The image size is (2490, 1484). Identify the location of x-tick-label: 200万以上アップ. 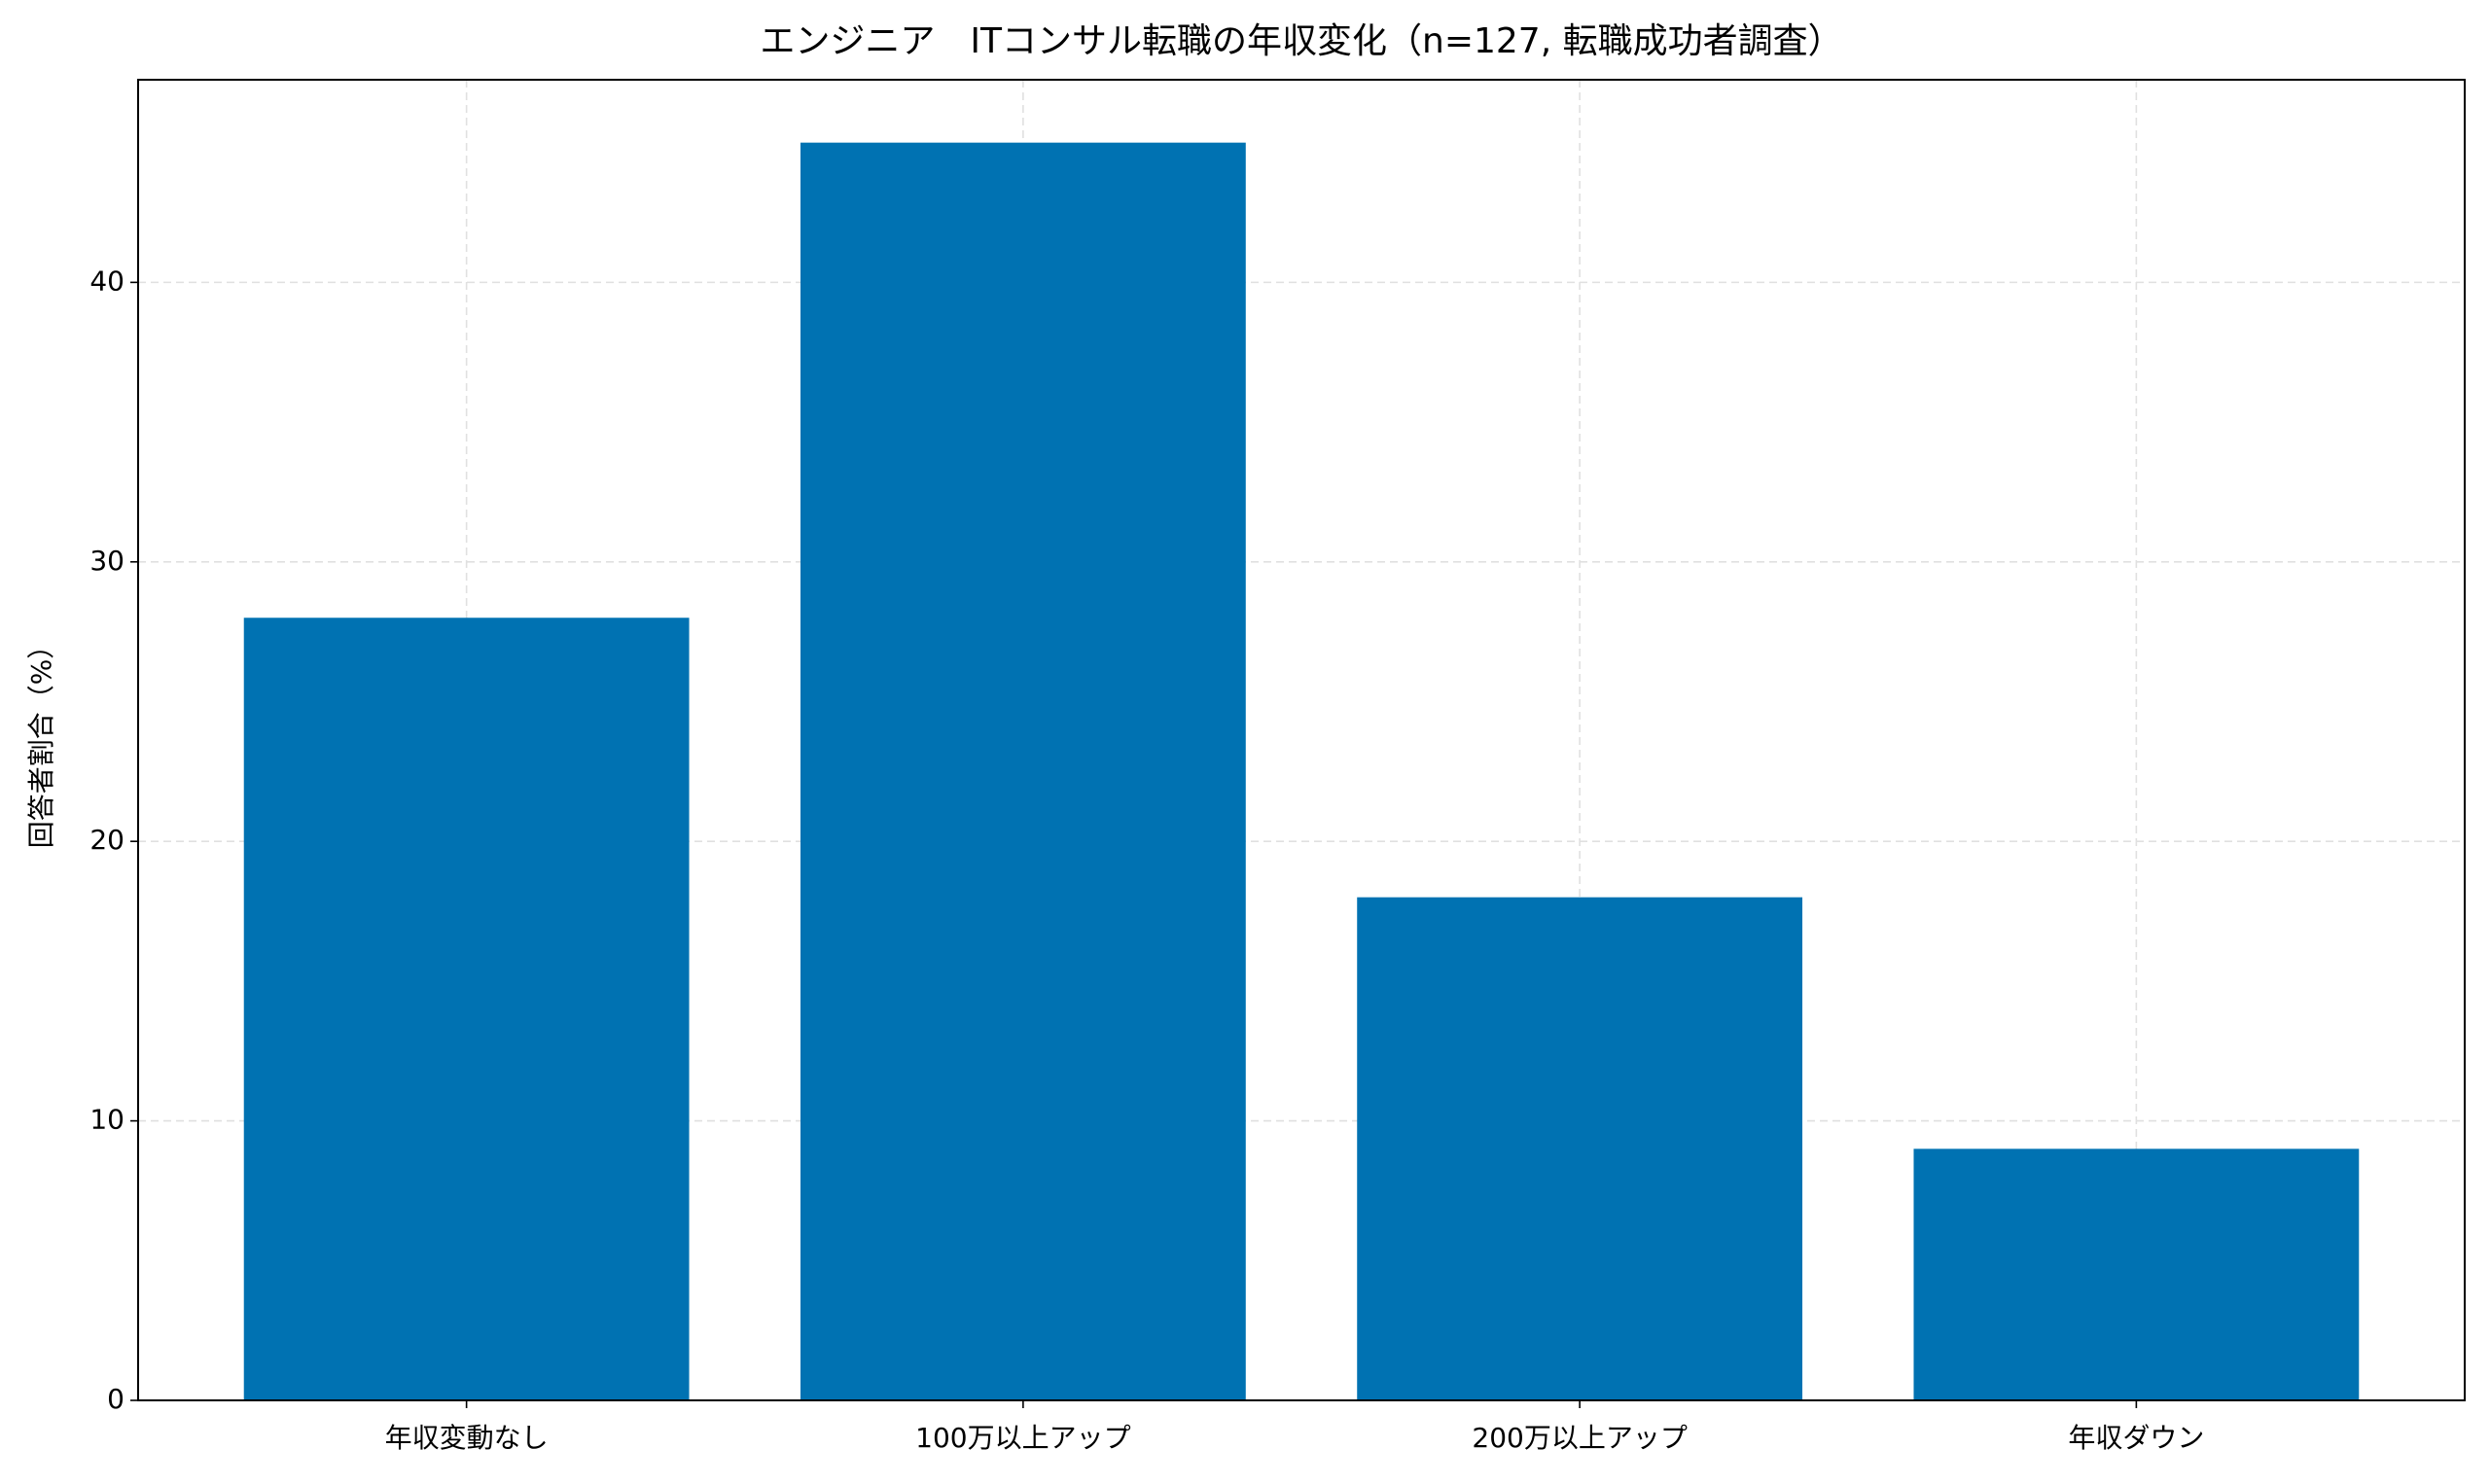
(1579, 1438).